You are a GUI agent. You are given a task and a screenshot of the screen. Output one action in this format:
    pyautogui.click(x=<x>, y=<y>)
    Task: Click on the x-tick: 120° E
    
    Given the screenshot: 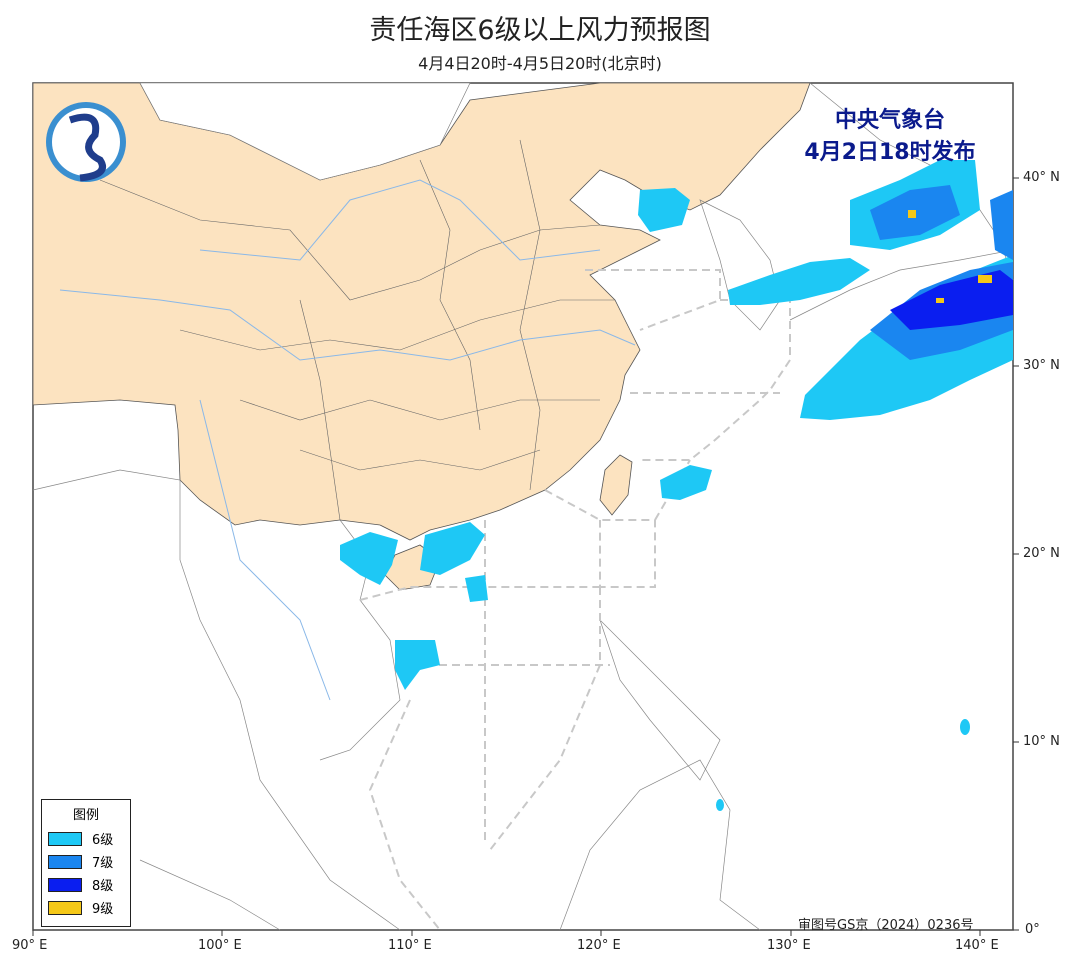 What is the action you would take?
    pyautogui.click(x=599, y=945)
    